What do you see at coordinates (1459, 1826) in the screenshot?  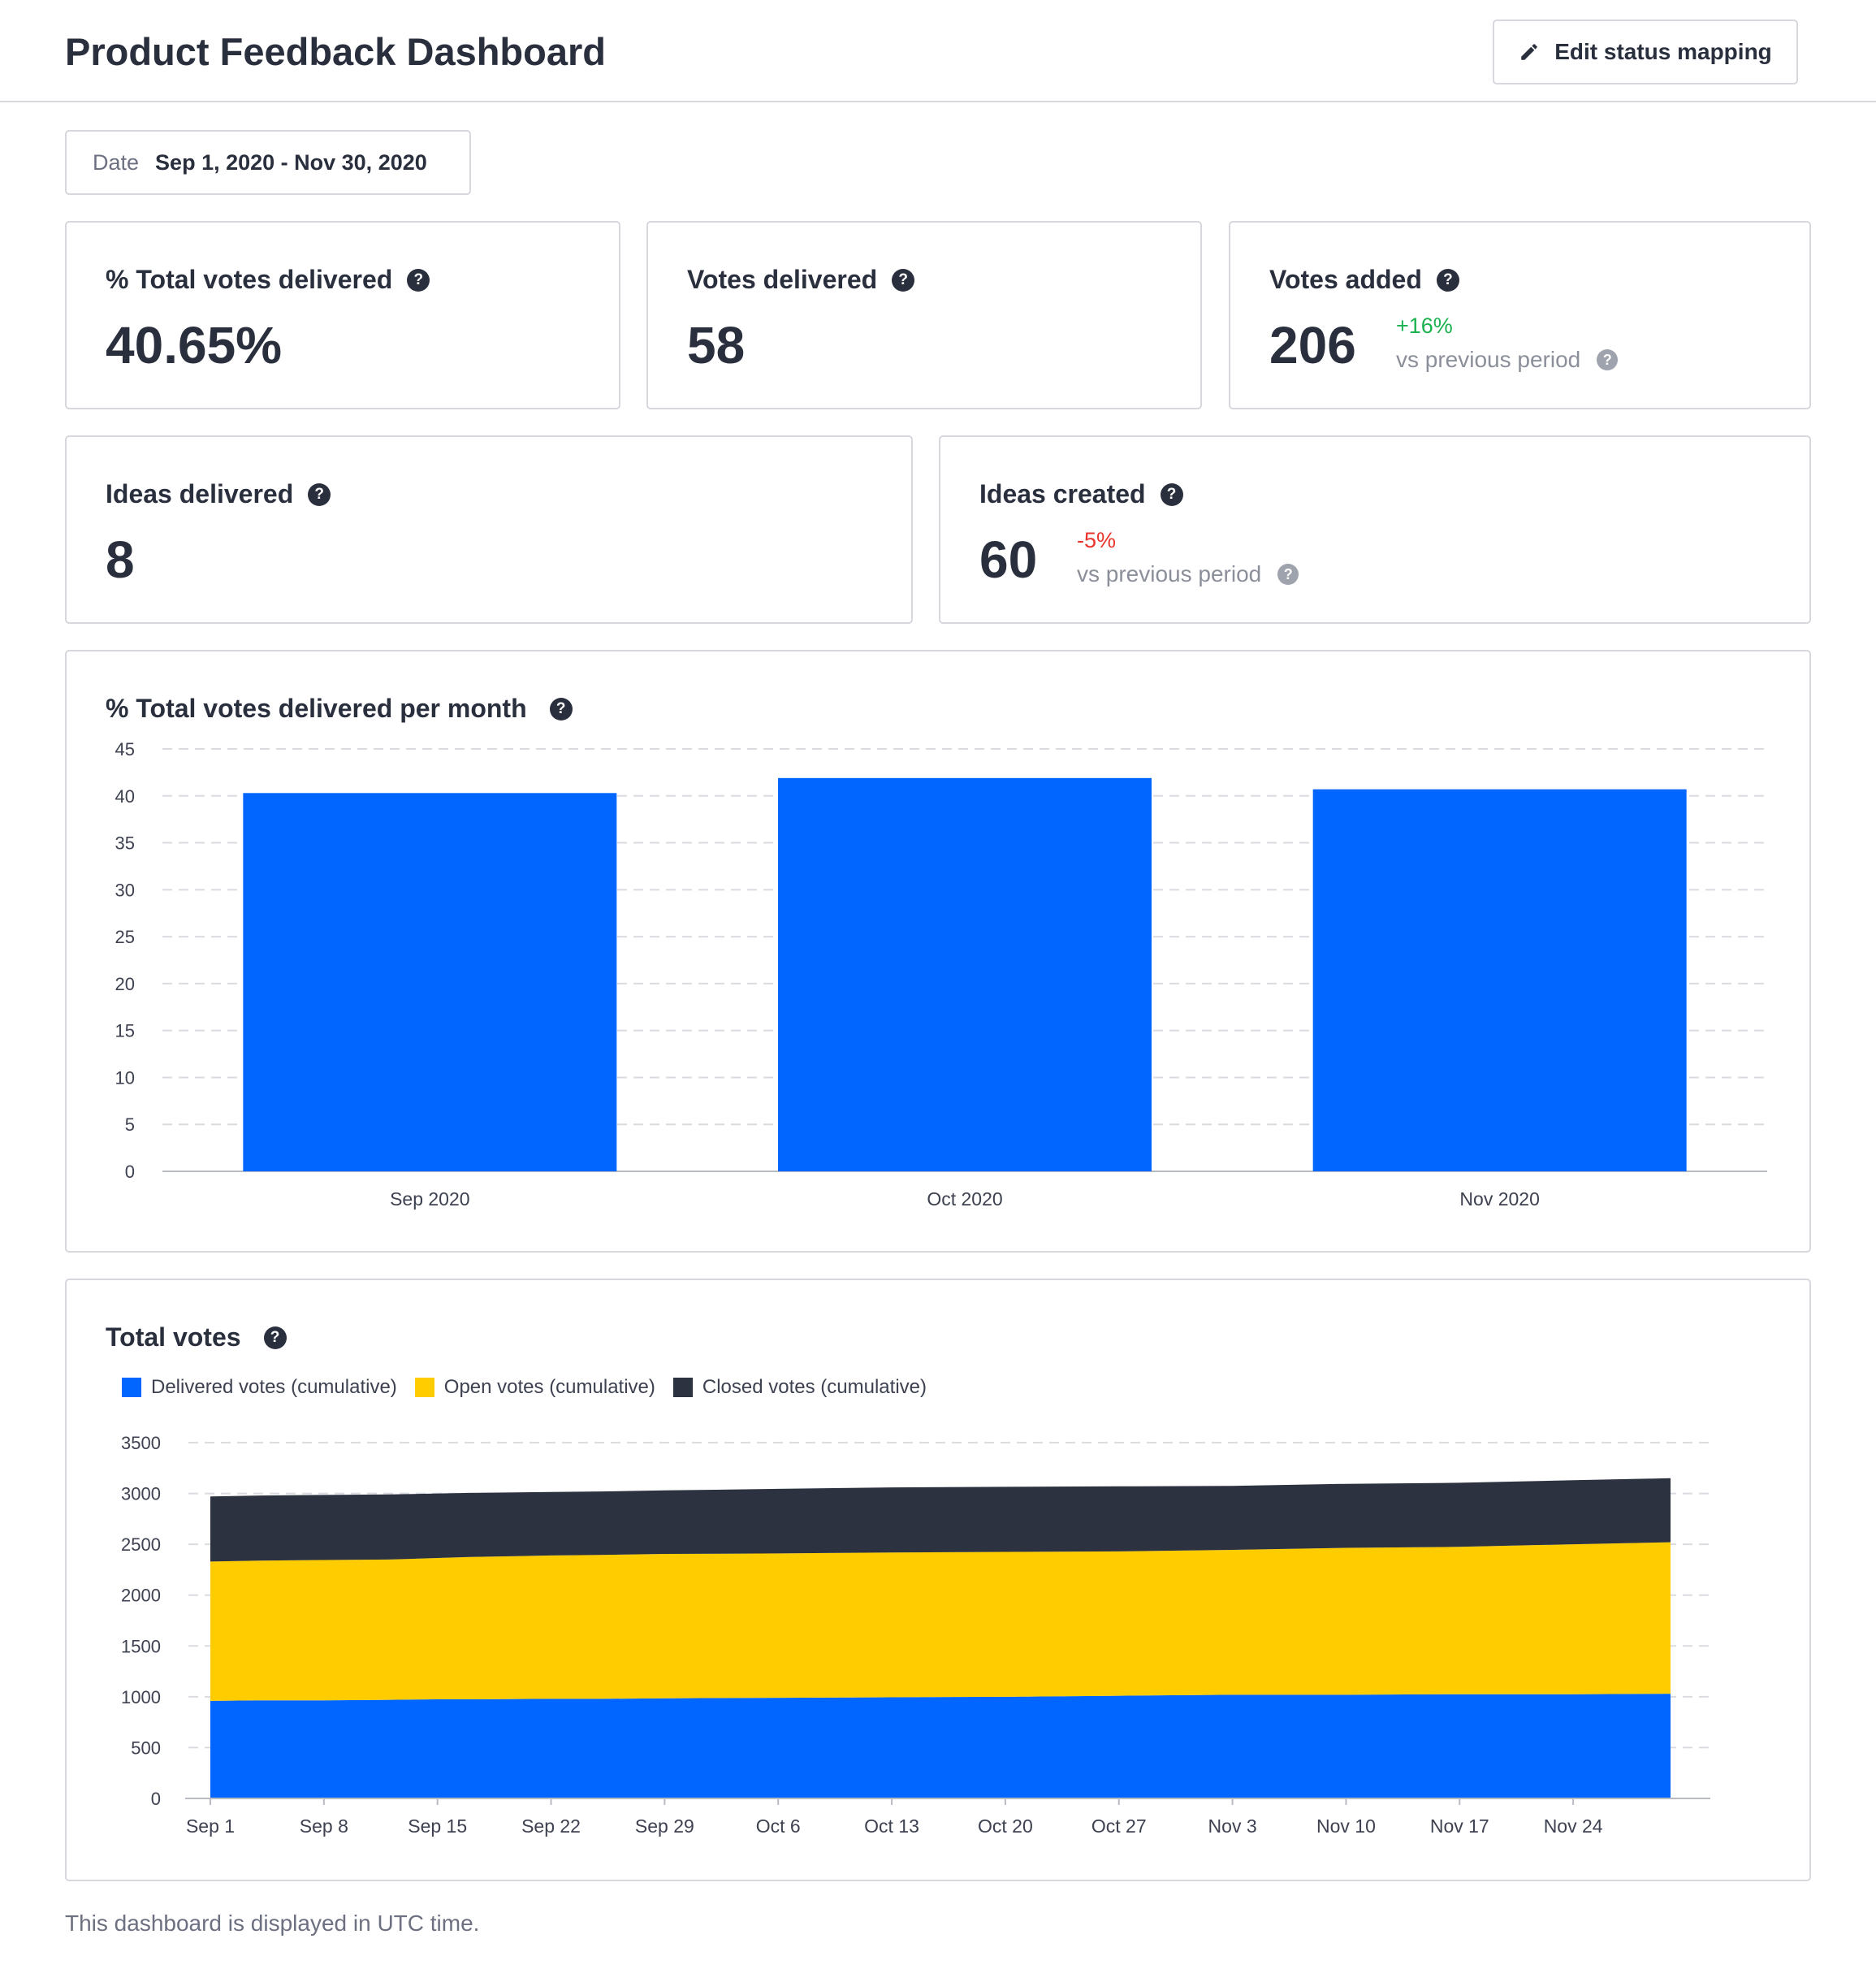 I see `x-tick-label: Nov 17` at bounding box center [1459, 1826].